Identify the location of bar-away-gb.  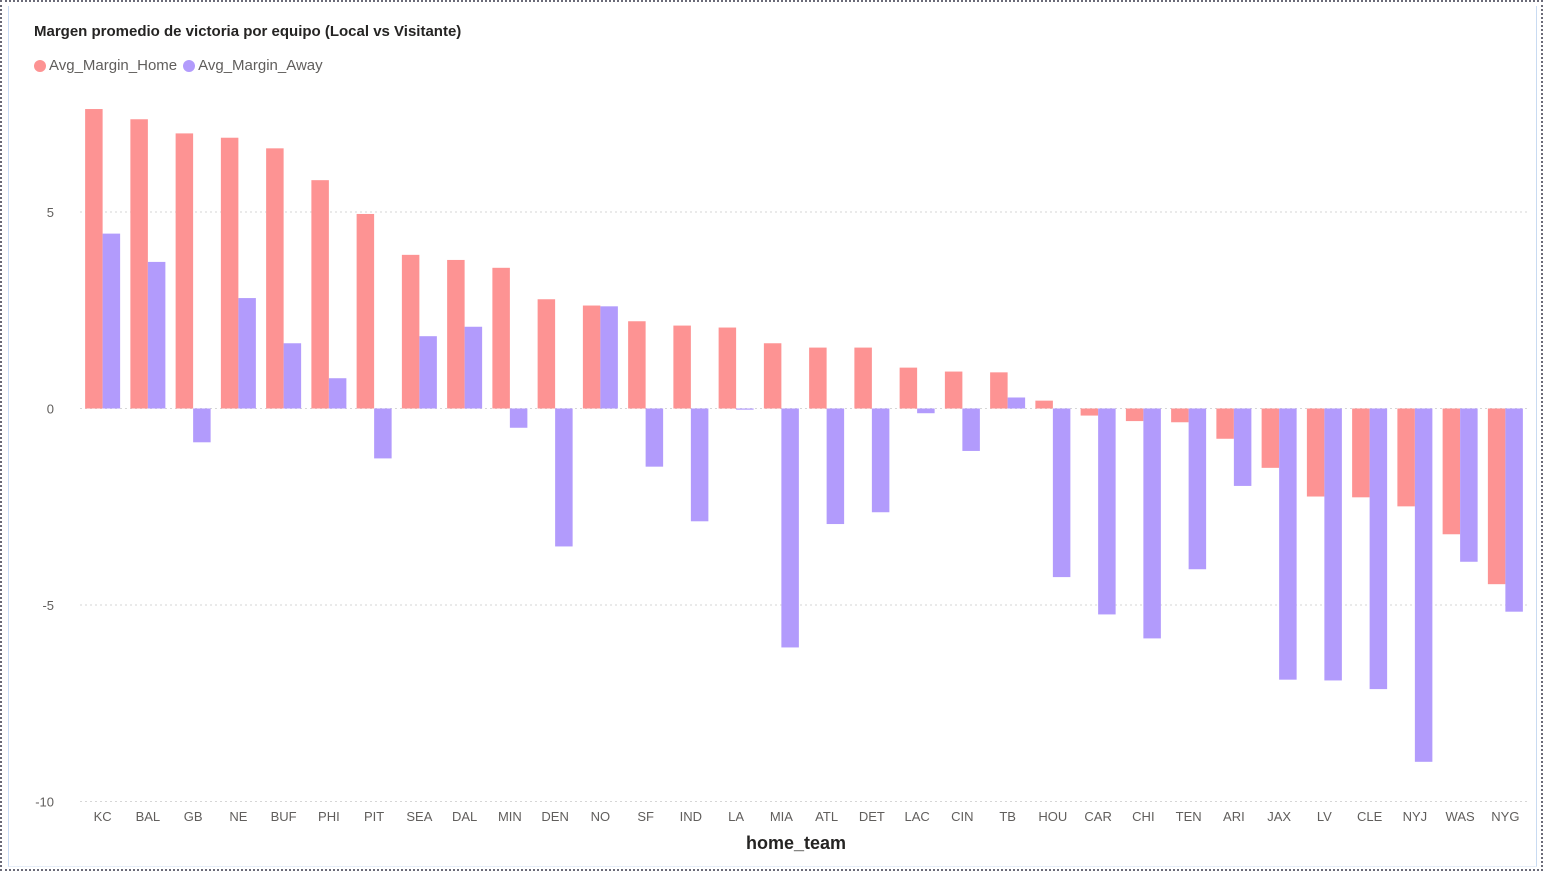
(202, 425).